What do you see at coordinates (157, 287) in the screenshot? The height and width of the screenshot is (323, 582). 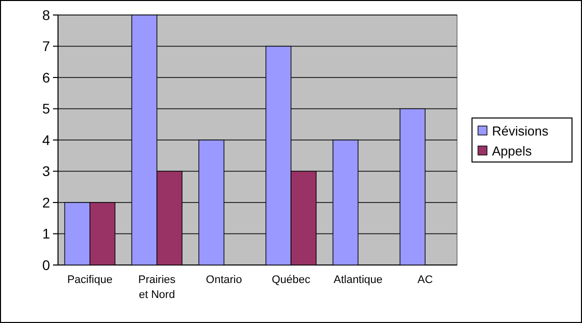 I see `x-tick-label: Prairies et Nord` at bounding box center [157, 287].